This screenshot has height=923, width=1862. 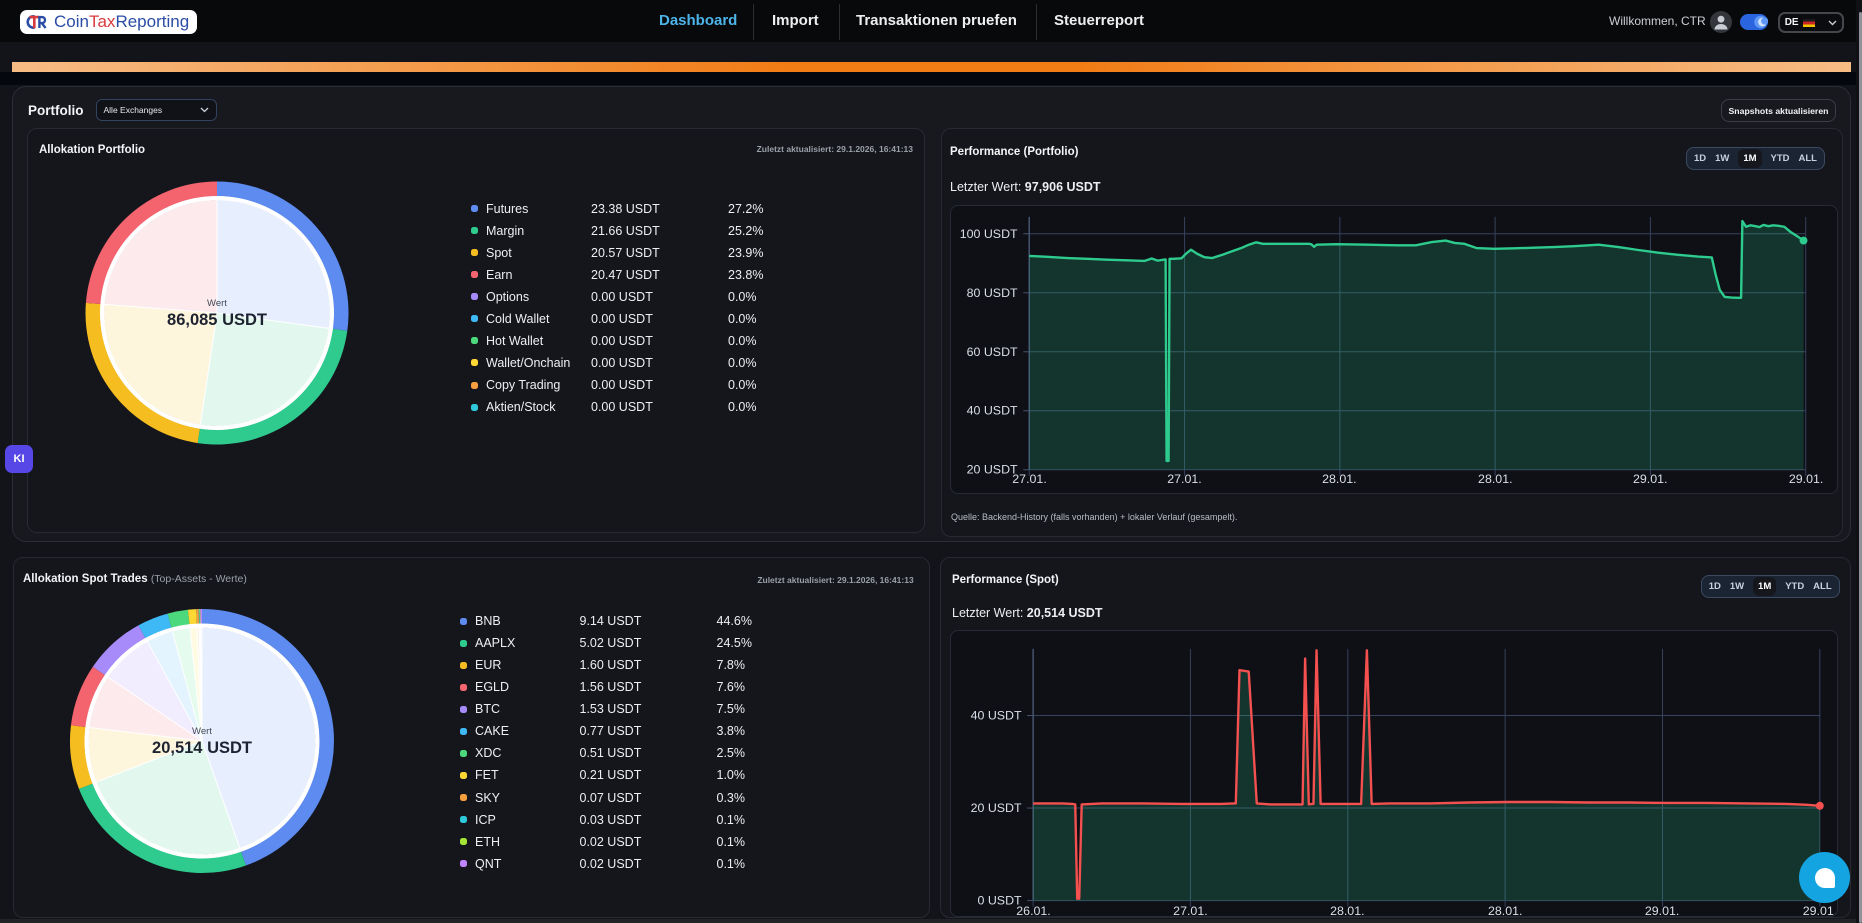 I want to click on svg-text: 80 USDT, so click(x=992, y=293).